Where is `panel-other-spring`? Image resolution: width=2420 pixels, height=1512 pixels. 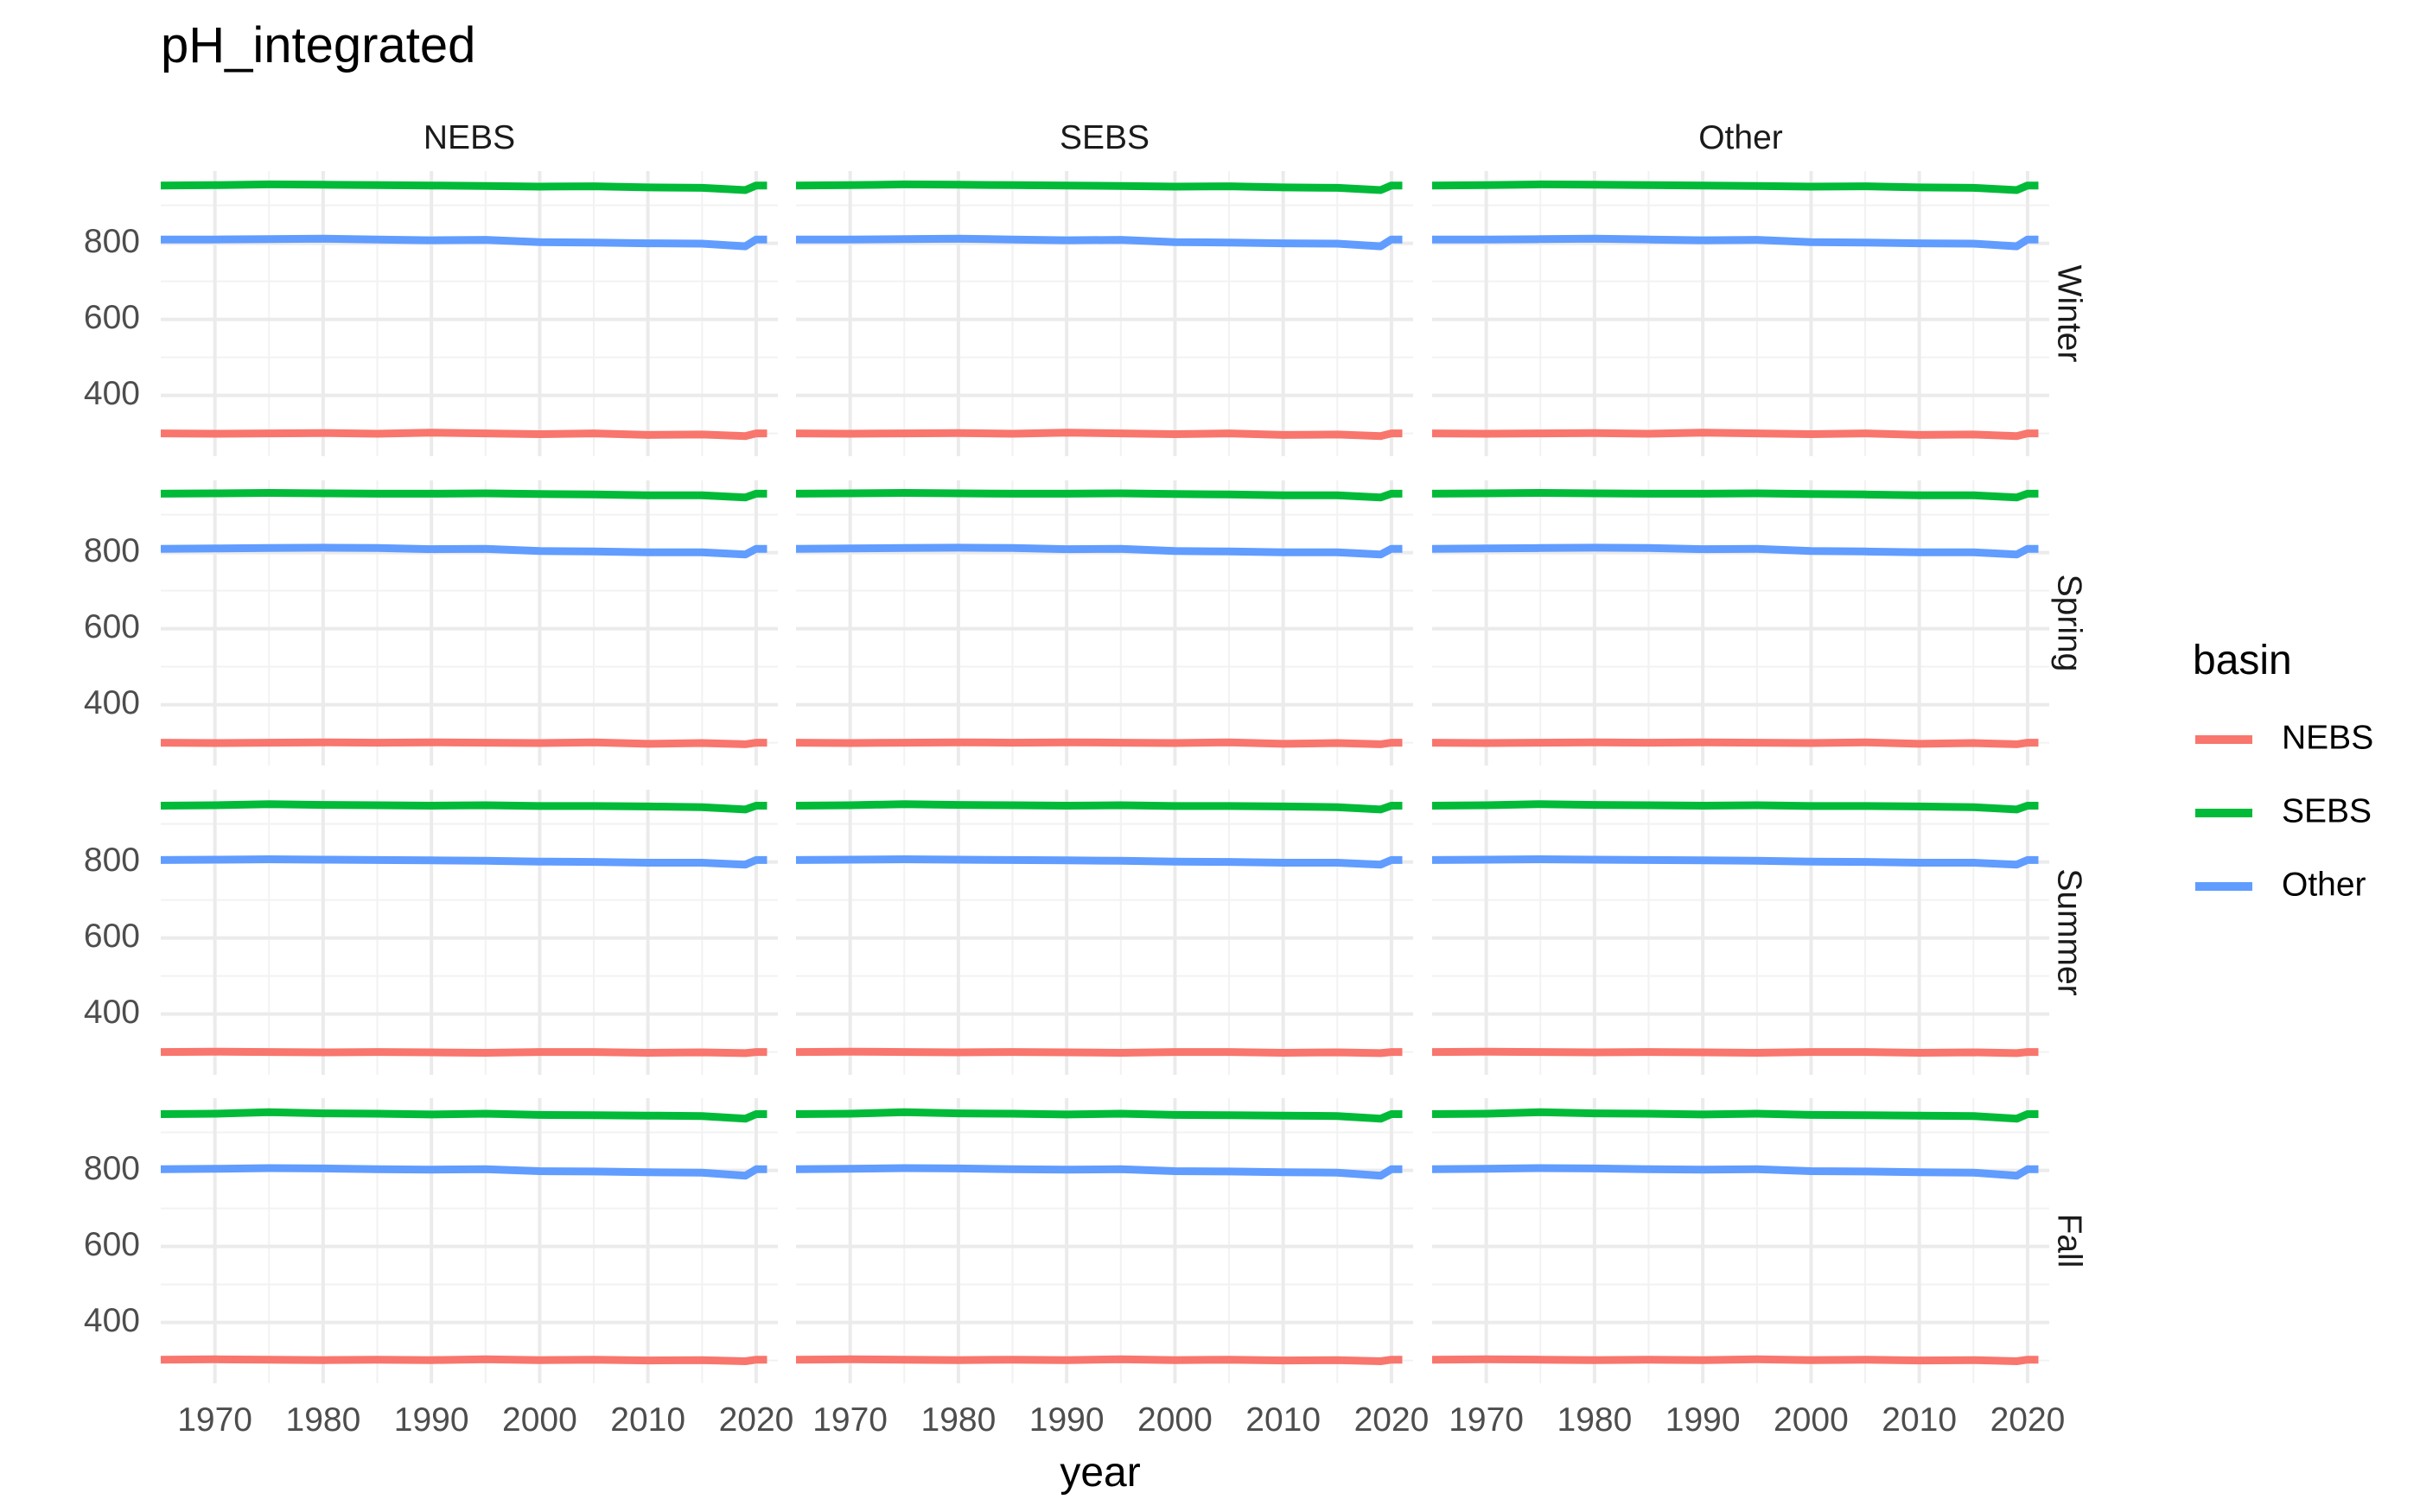
panel-other-spring is located at coordinates (1740, 623).